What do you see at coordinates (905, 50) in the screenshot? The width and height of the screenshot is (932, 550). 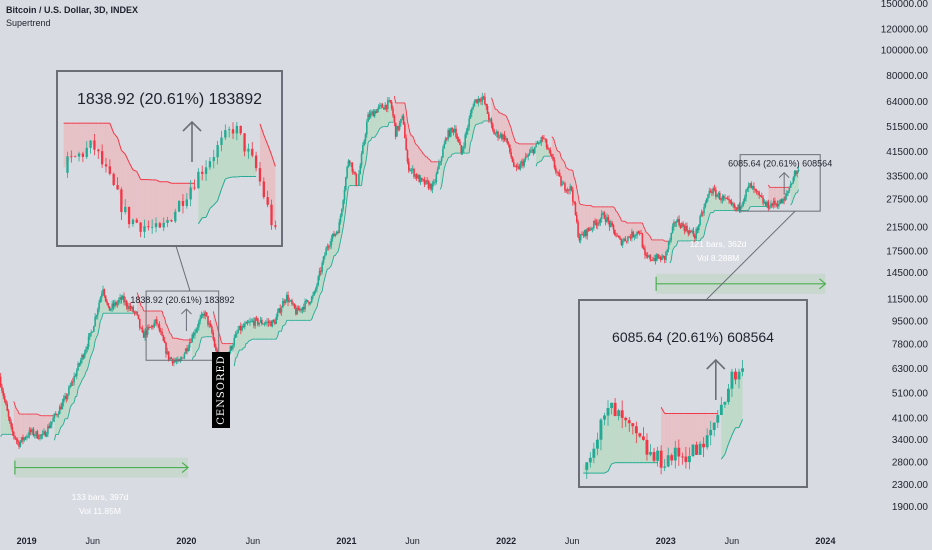 I see `y-tick-label: 100000.00` at bounding box center [905, 50].